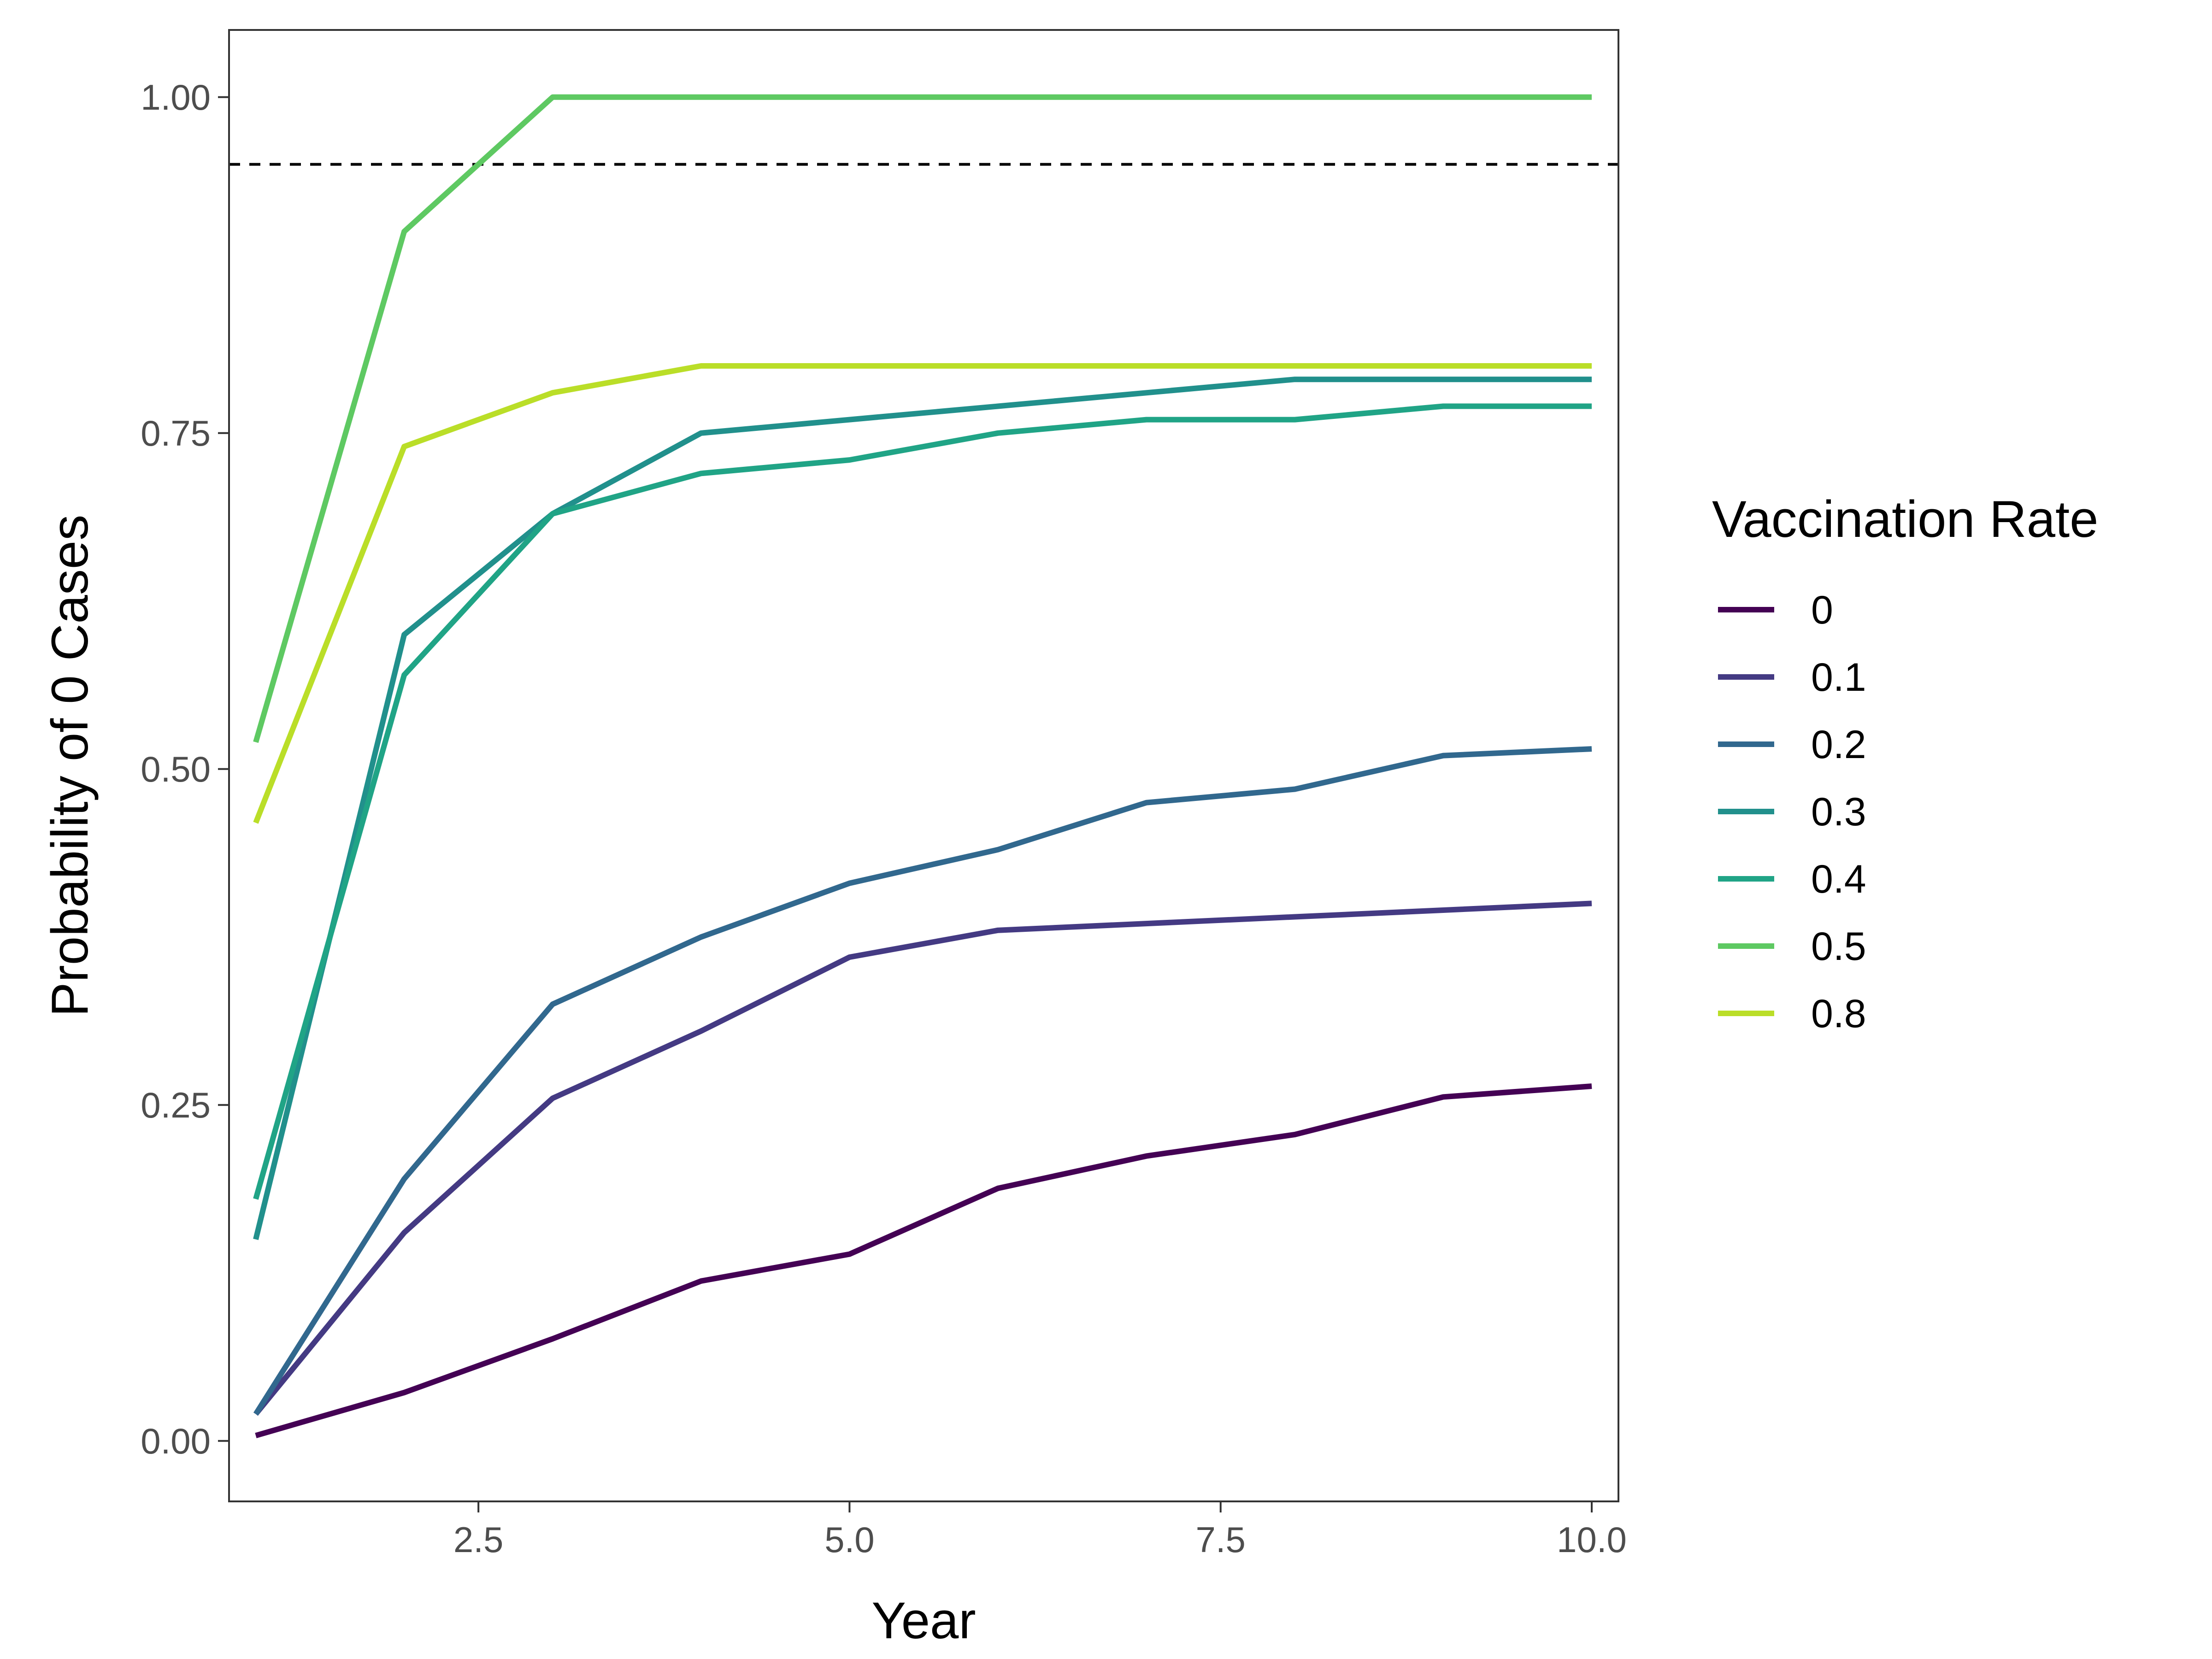 The width and height of the screenshot is (2212, 1659). What do you see at coordinates (1838, 677) in the screenshot?
I see `legend-label: 0.1` at bounding box center [1838, 677].